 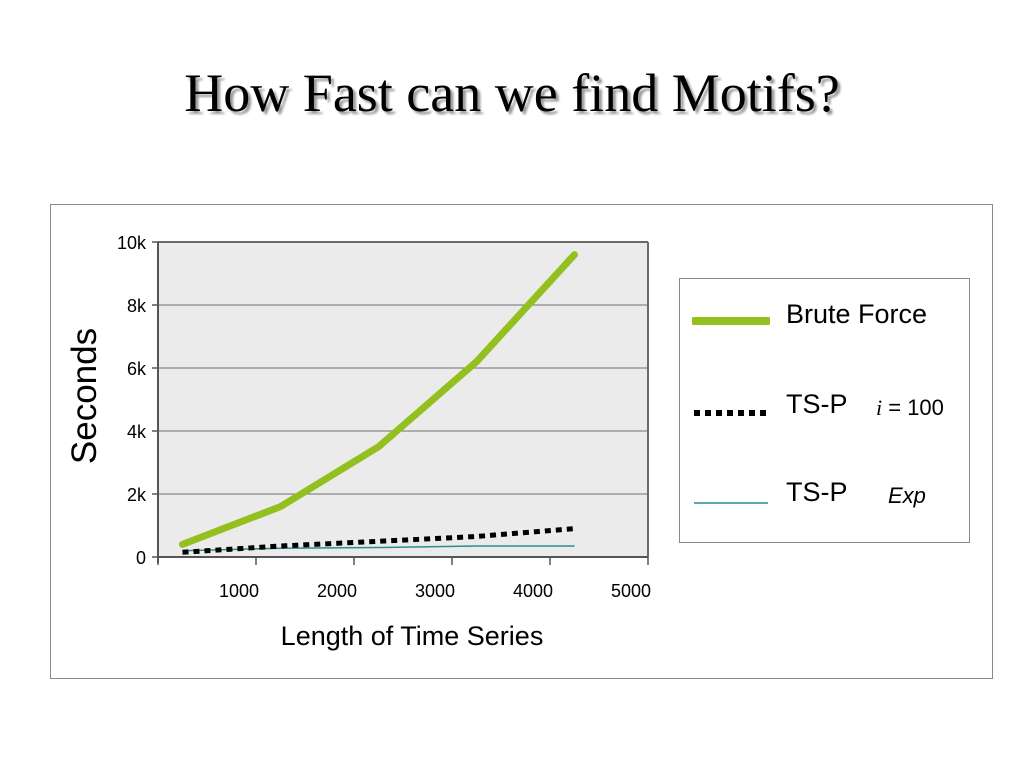 I want to click on chart-legend: Brute Force TS-P i = 100 TS-P Exp, so click(x=824, y=410).